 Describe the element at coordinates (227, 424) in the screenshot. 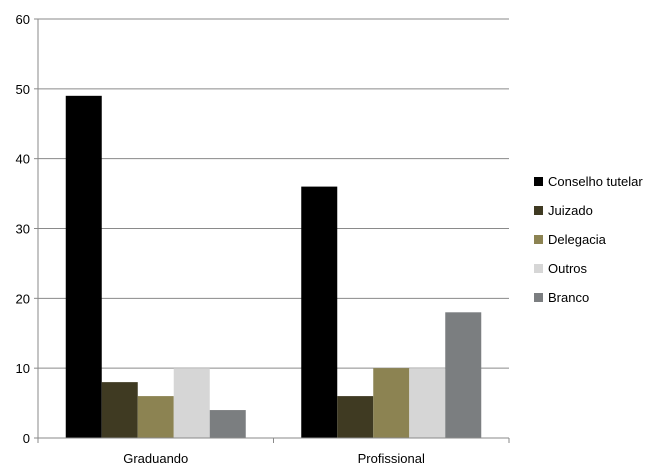

I see `bar-branco-graduando` at that location.